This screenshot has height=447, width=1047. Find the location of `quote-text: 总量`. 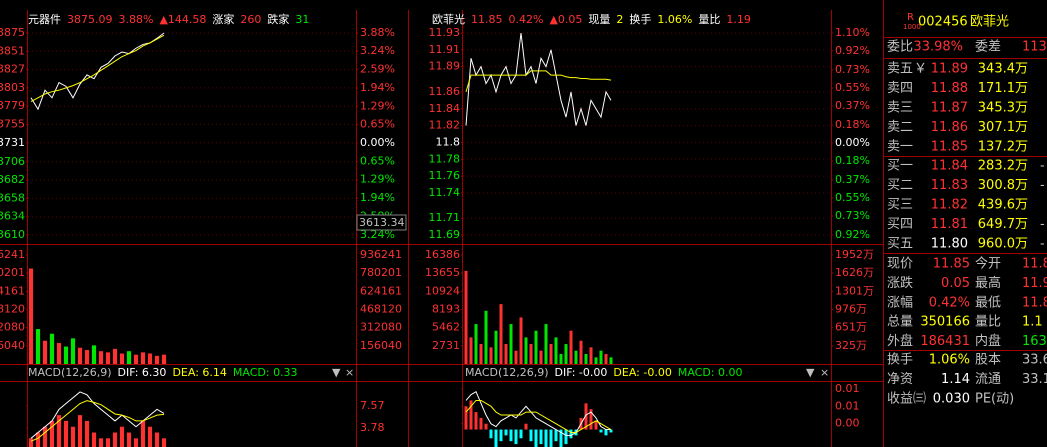

quote-text: 总量 is located at coordinates (900, 322).